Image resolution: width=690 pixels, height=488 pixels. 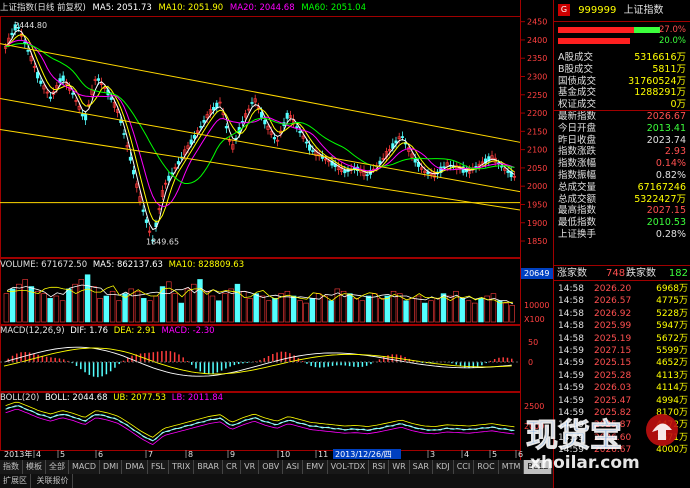 What do you see at coordinates (57, 467) in the screenshot?
I see `indicator-tab: 全部` at bounding box center [57, 467].